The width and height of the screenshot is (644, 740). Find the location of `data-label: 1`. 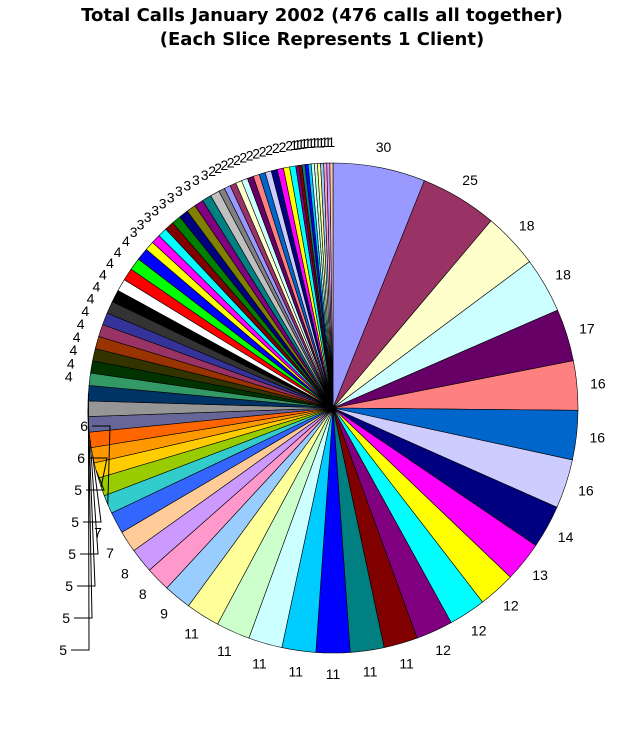

data-label: 1 is located at coordinates (331, 142).